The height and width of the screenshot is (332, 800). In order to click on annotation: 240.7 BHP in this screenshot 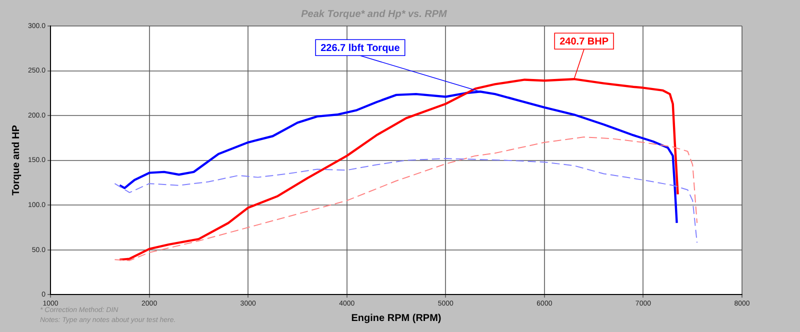, I will do `click(584, 42)`.